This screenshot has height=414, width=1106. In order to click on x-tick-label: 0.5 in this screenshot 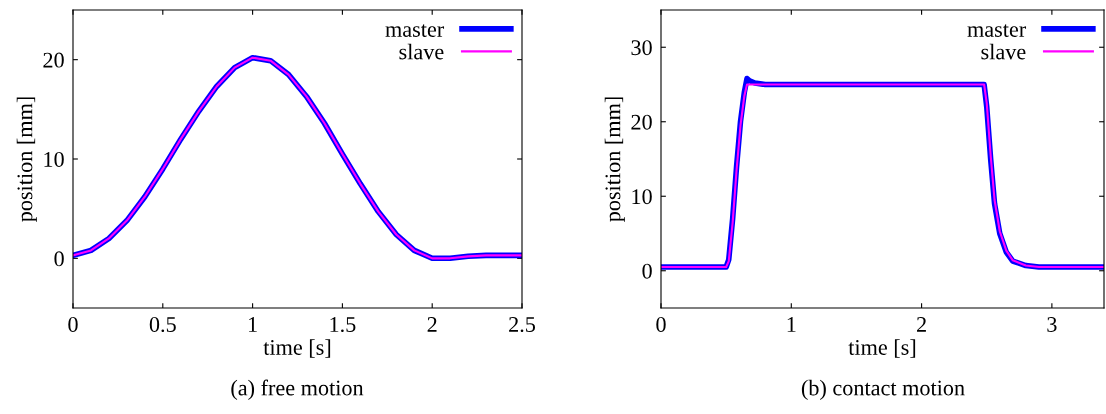, I will do `click(162, 324)`.